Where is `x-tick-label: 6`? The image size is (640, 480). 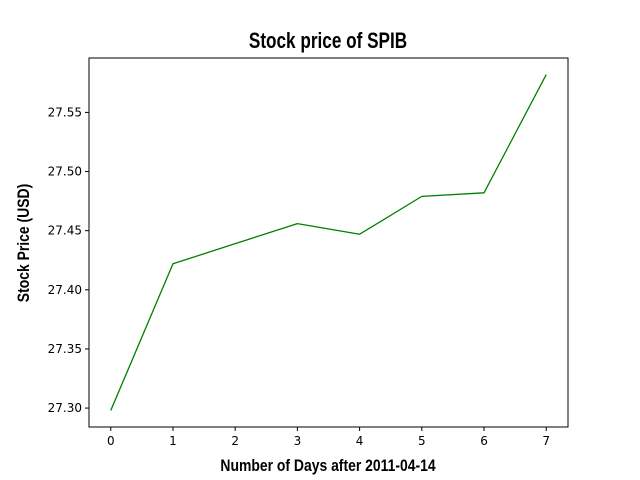 x-tick-label: 6 is located at coordinates (484, 441).